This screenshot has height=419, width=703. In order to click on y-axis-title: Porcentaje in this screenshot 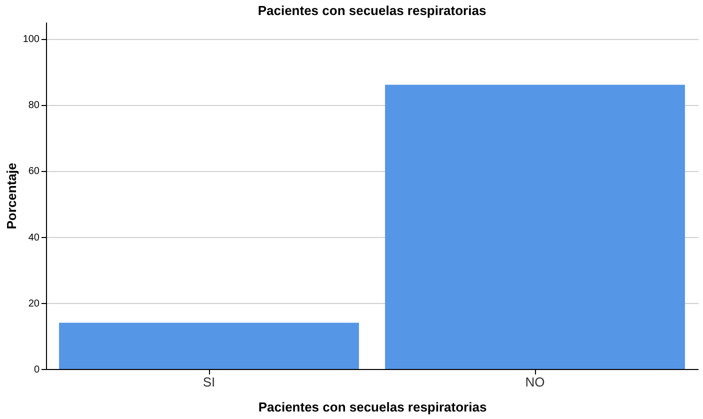, I will do `click(11, 196)`.